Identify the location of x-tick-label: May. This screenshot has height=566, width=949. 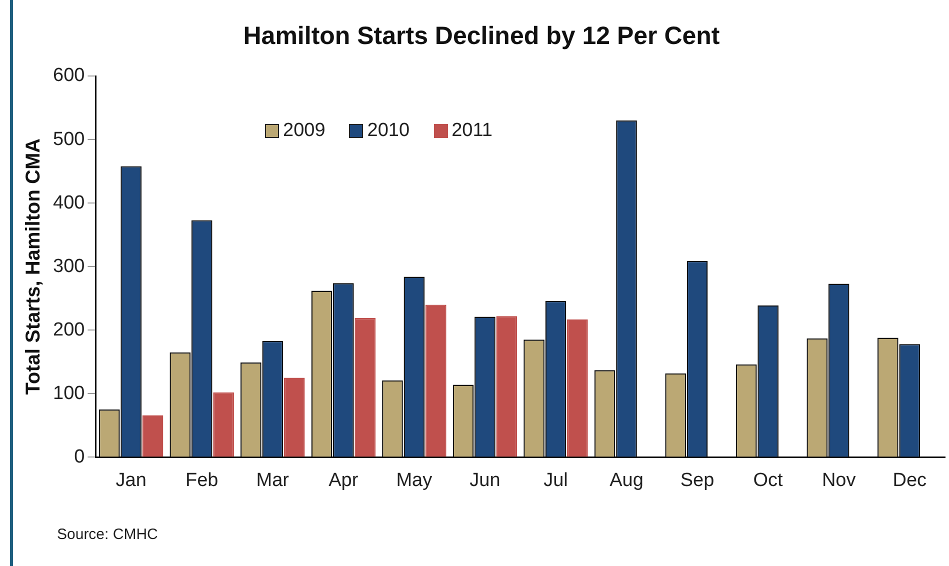
(414, 480).